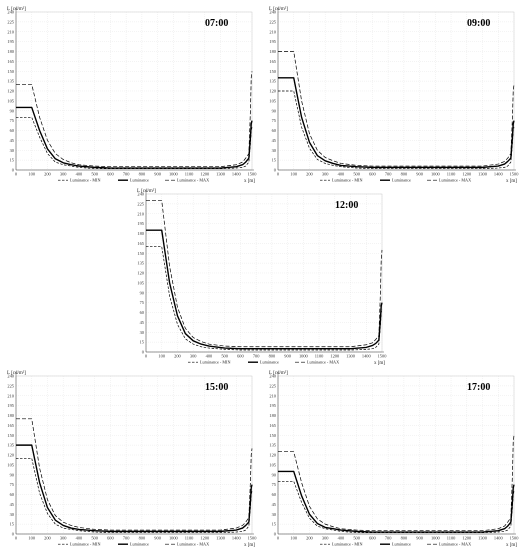 This screenshot has width=522, height=550. I want to click on legend-label: Luminance - MIN, so click(347, 180).